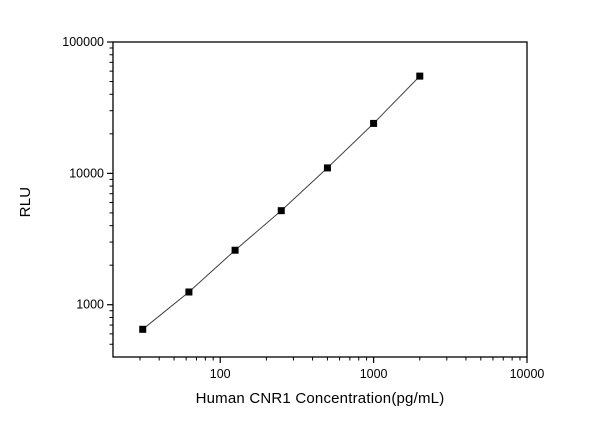 The width and height of the screenshot is (608, 427). What do you see at coordinates (110, 193) in the screenshot?
I see `y-axis-ticks` at bounding box center [110, 193].